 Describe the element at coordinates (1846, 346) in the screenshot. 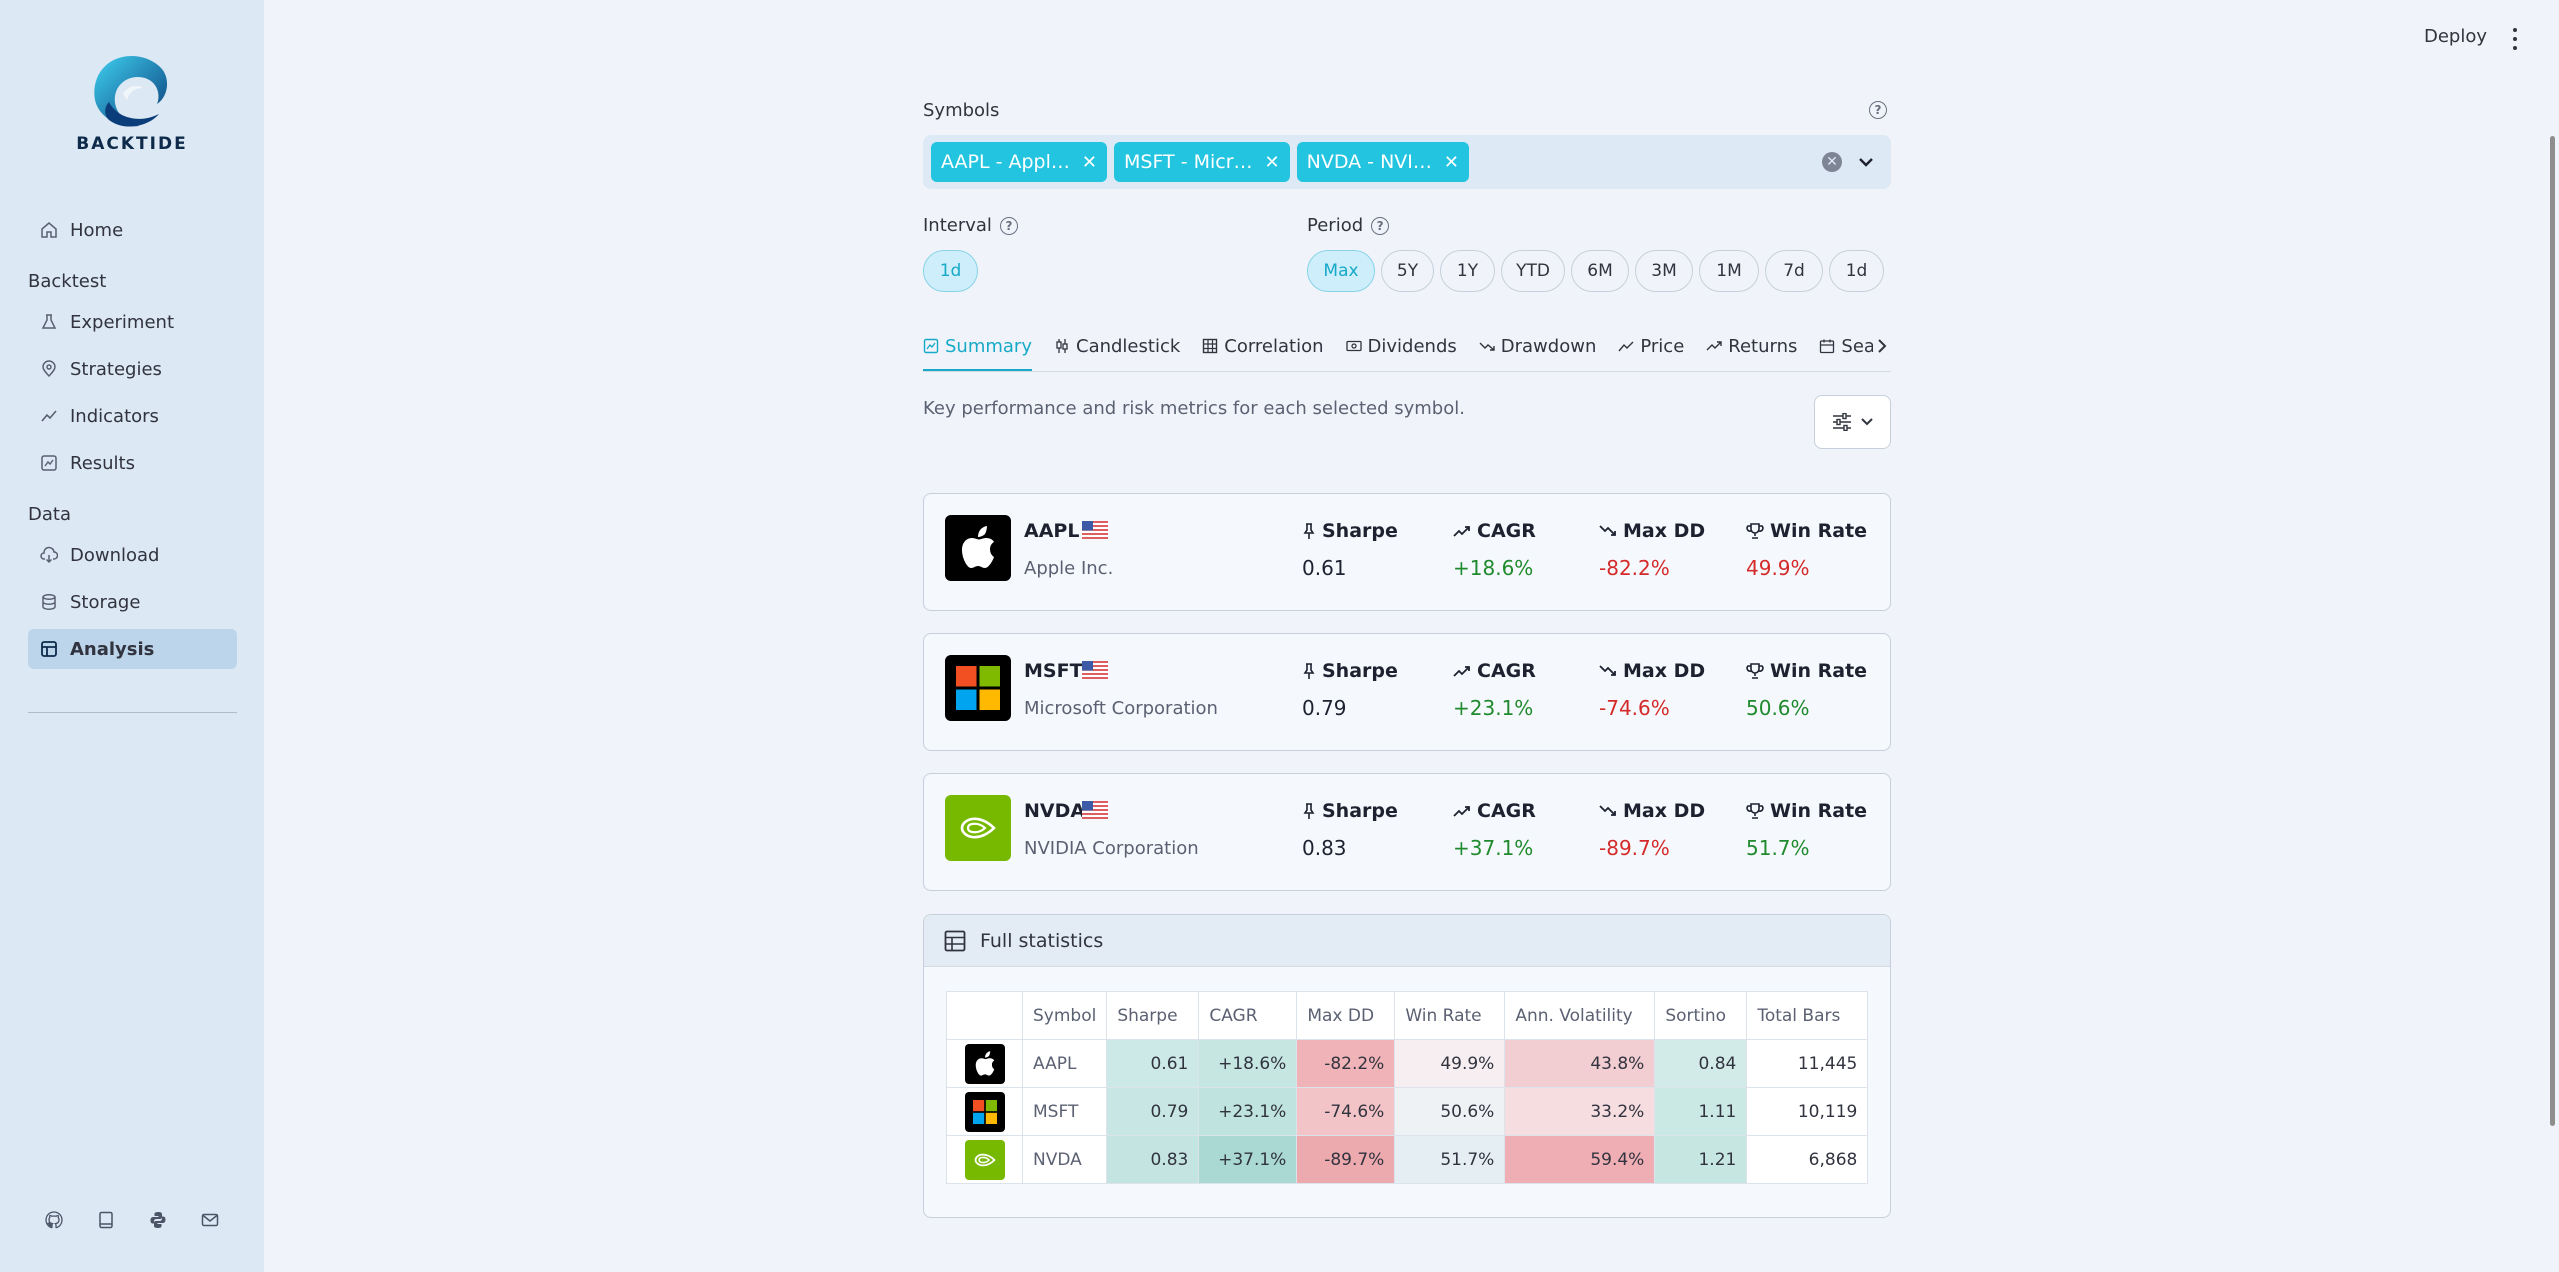

I see `tab-seasonality: Seasonali` at that location.